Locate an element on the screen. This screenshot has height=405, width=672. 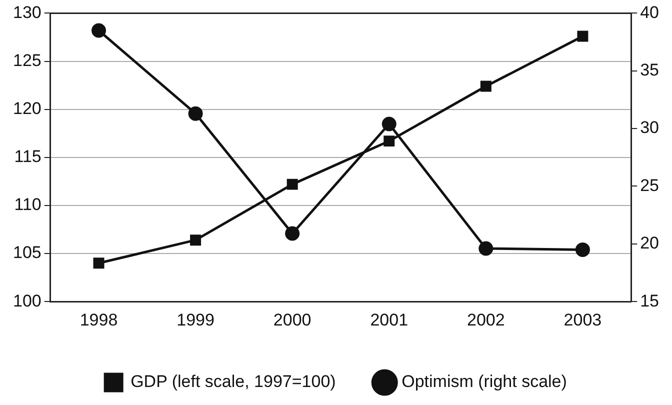
y-tick-label: 100 is located at coordinates (27, 300).